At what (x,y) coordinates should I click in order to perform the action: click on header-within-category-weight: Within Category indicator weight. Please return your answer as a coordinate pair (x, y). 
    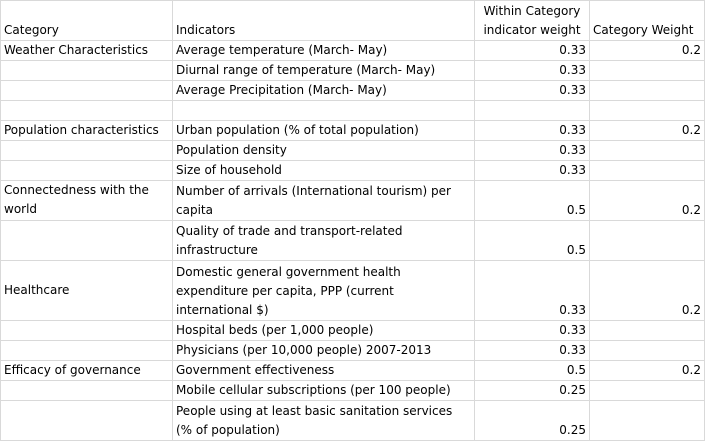
    Looking at the image, I should click on (532, 20).